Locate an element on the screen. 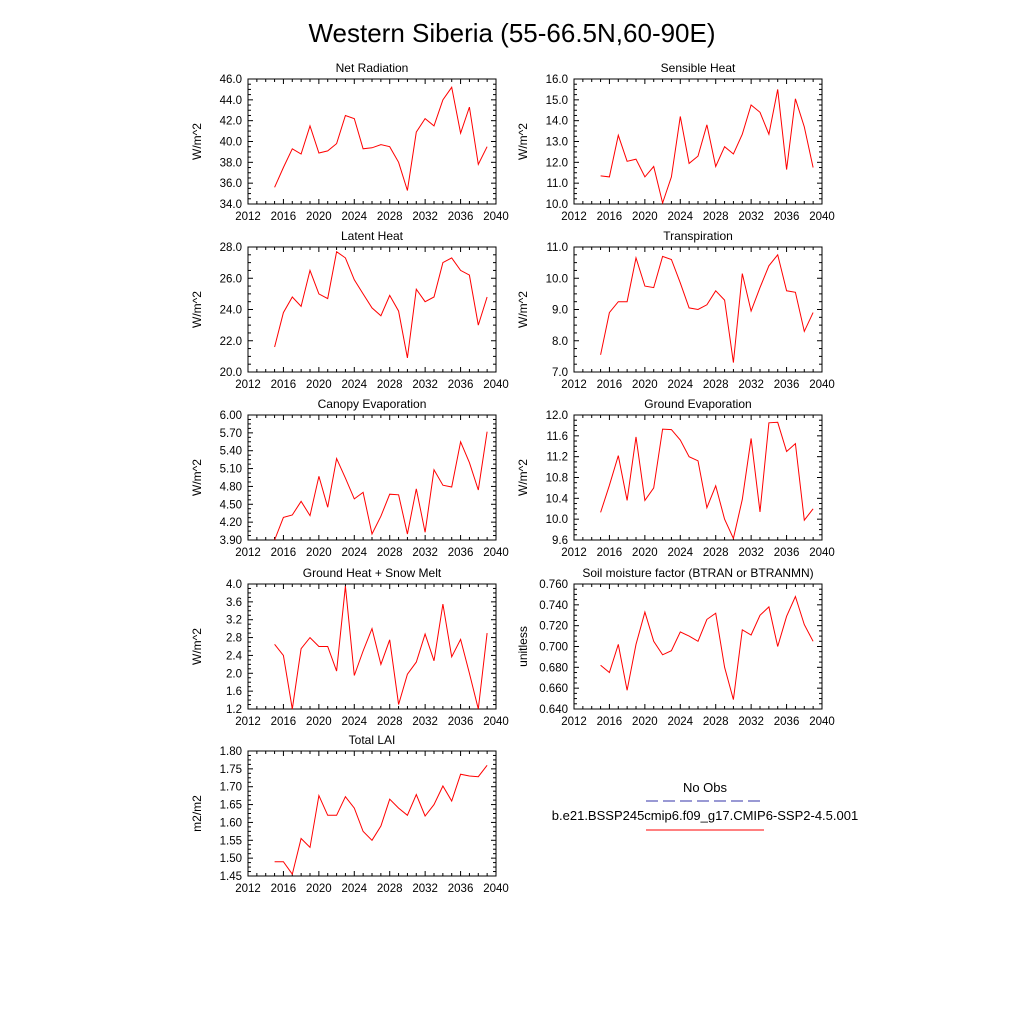 This screenshot has width=1024, height=1024. y-tick-label: 3.6 is located at coordinates (234, 603).